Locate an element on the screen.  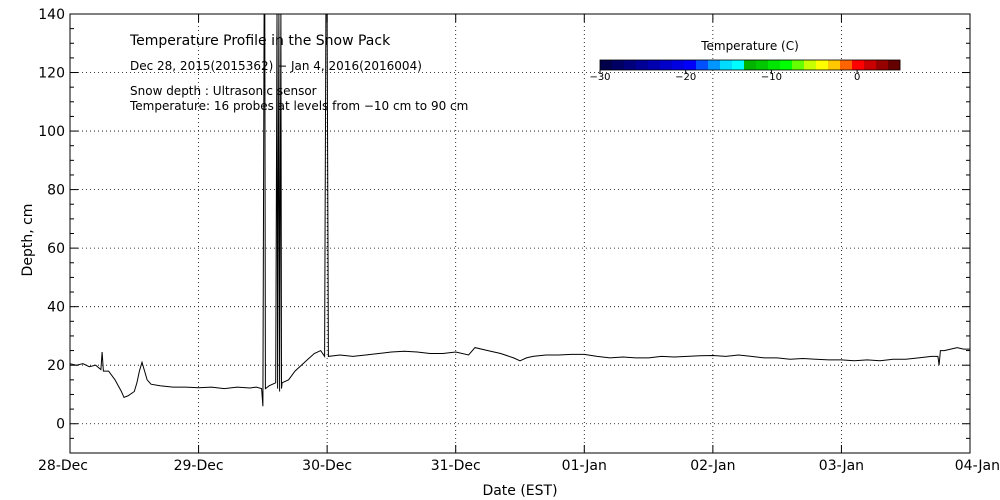
y-tick-label-2: 40 is located at coordinates (56, 308).